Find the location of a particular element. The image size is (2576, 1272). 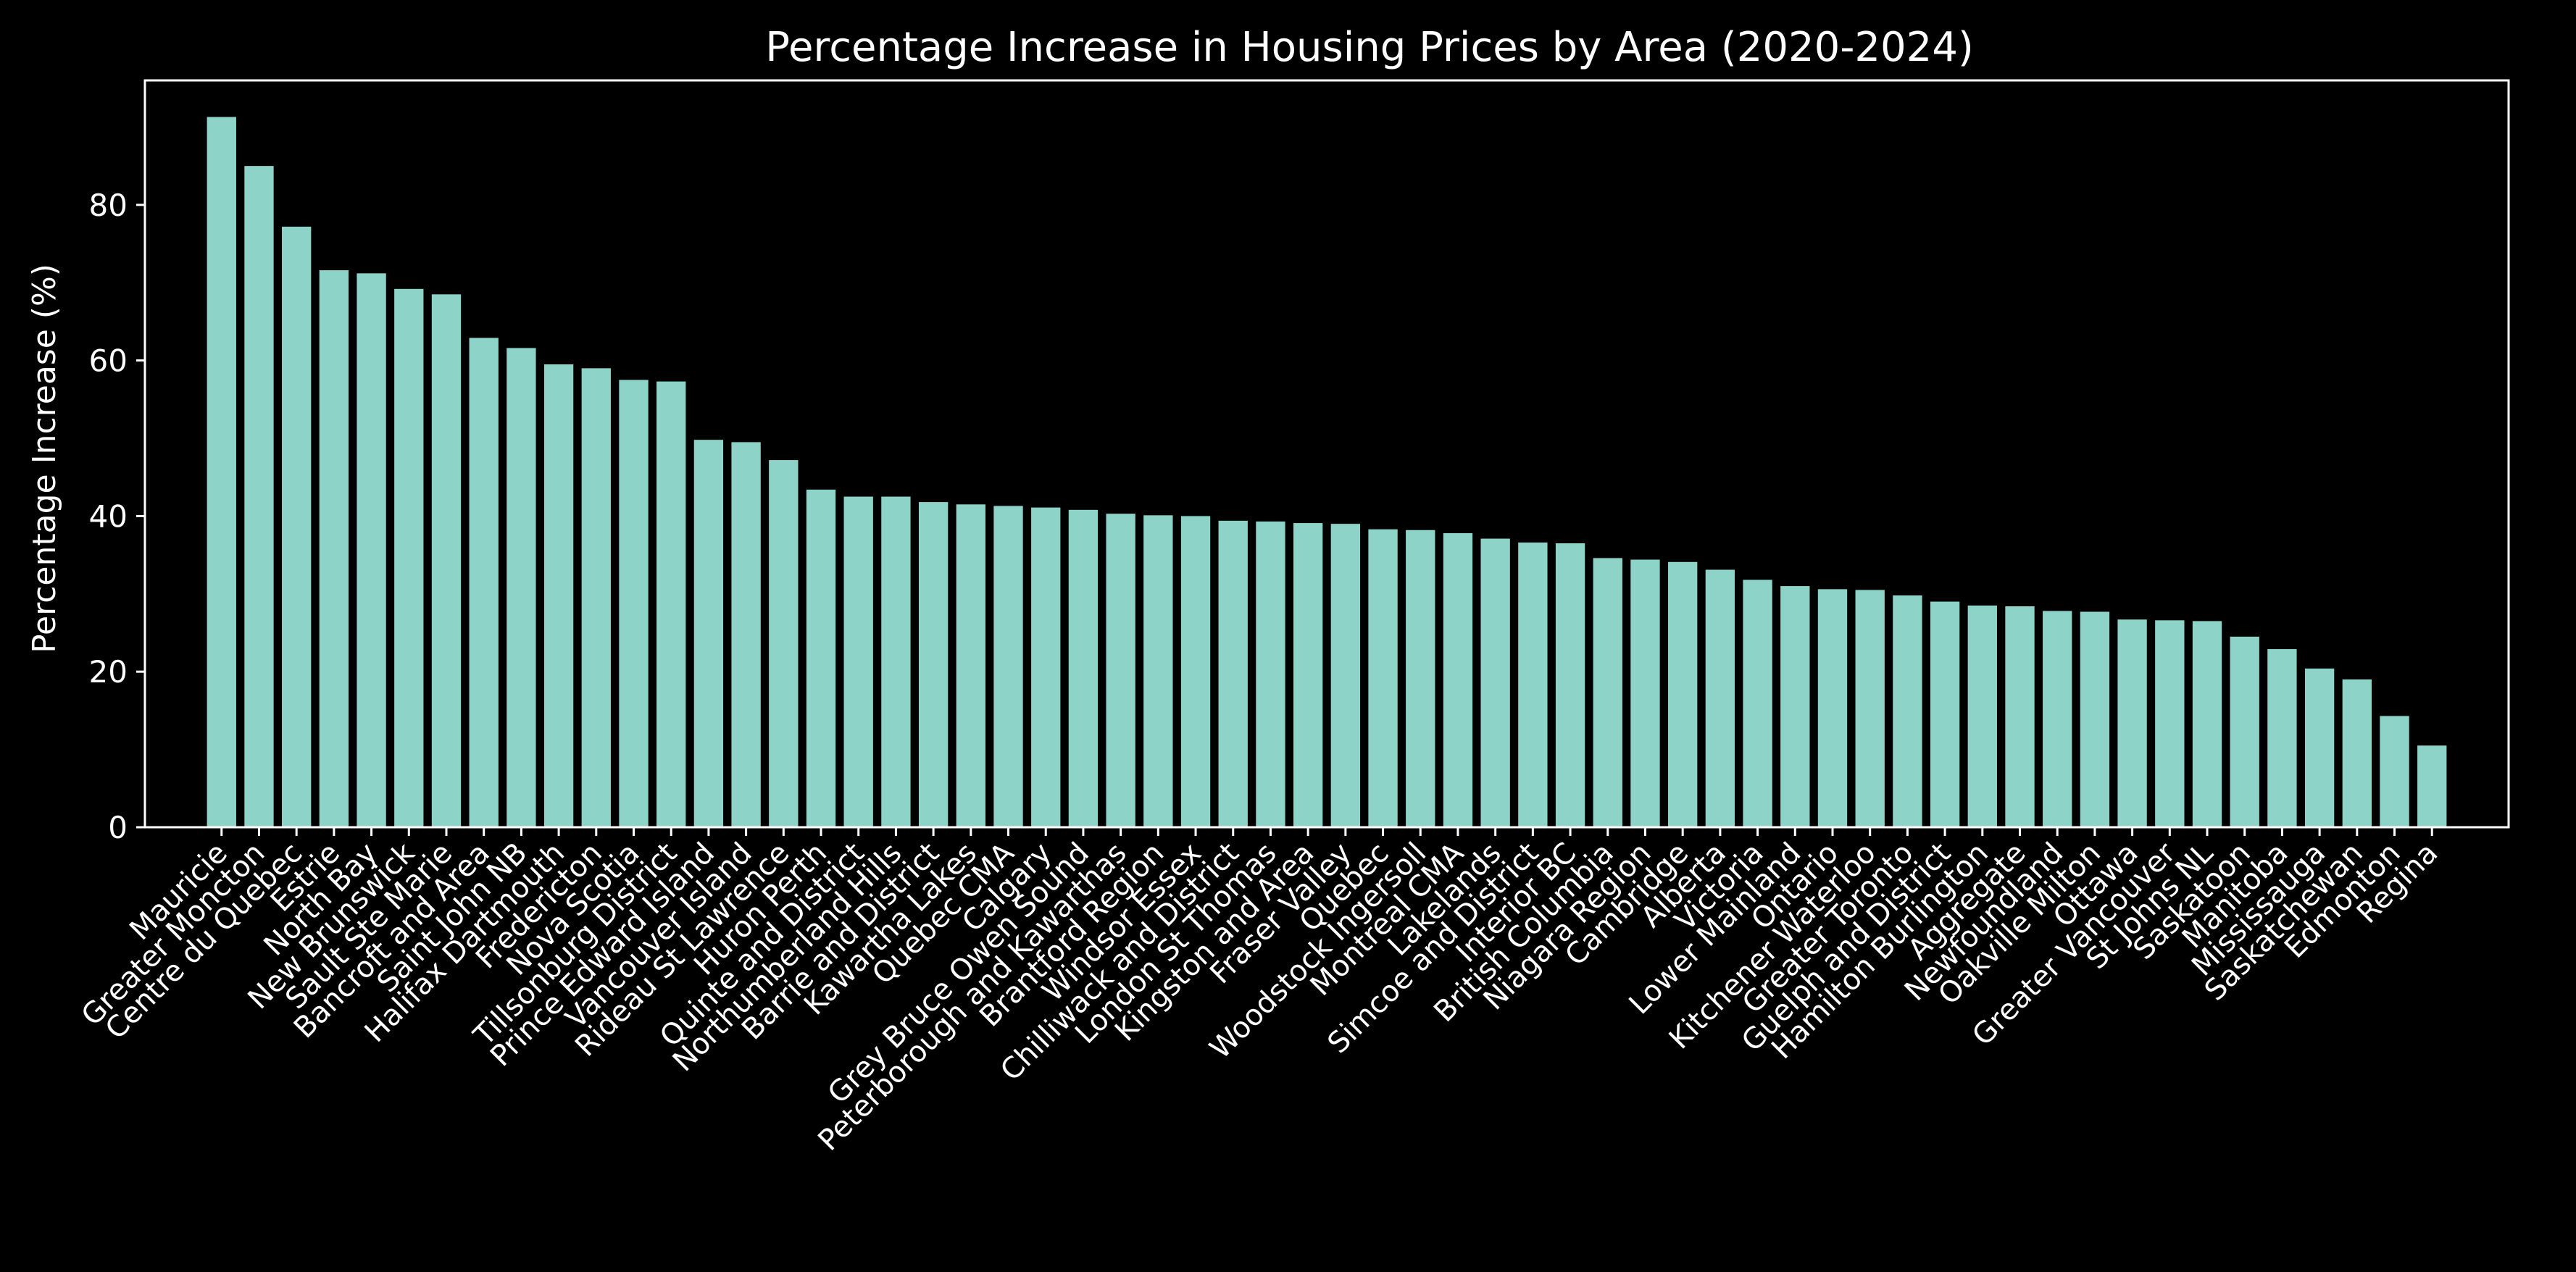

x-tick-label: Greater Moncton is located at coordinates (173, 935).